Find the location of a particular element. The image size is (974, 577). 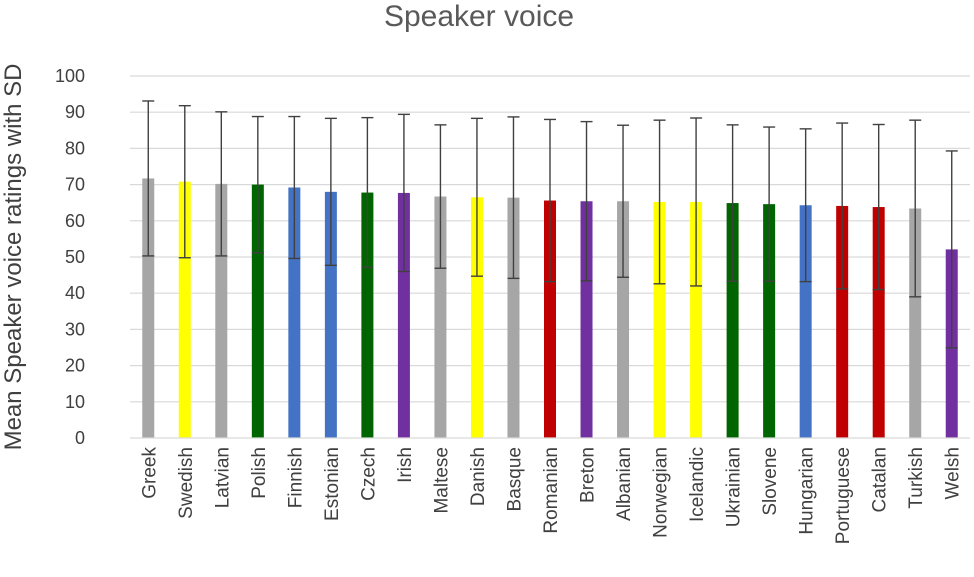

x-category-label: Polish is located at coordinates (259, 473).